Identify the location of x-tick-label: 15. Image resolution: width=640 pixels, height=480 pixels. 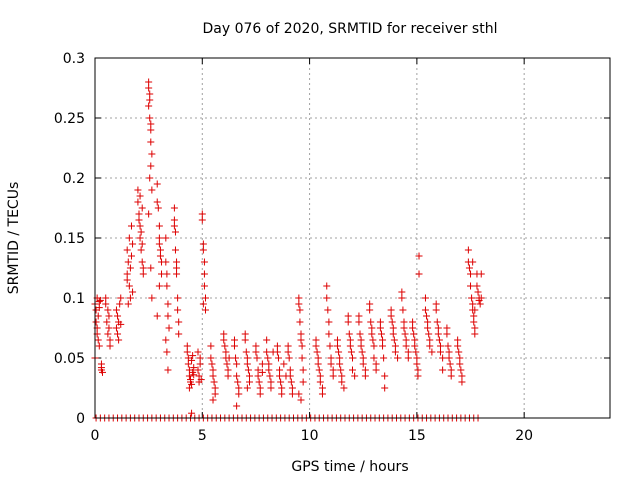
(417, 436).